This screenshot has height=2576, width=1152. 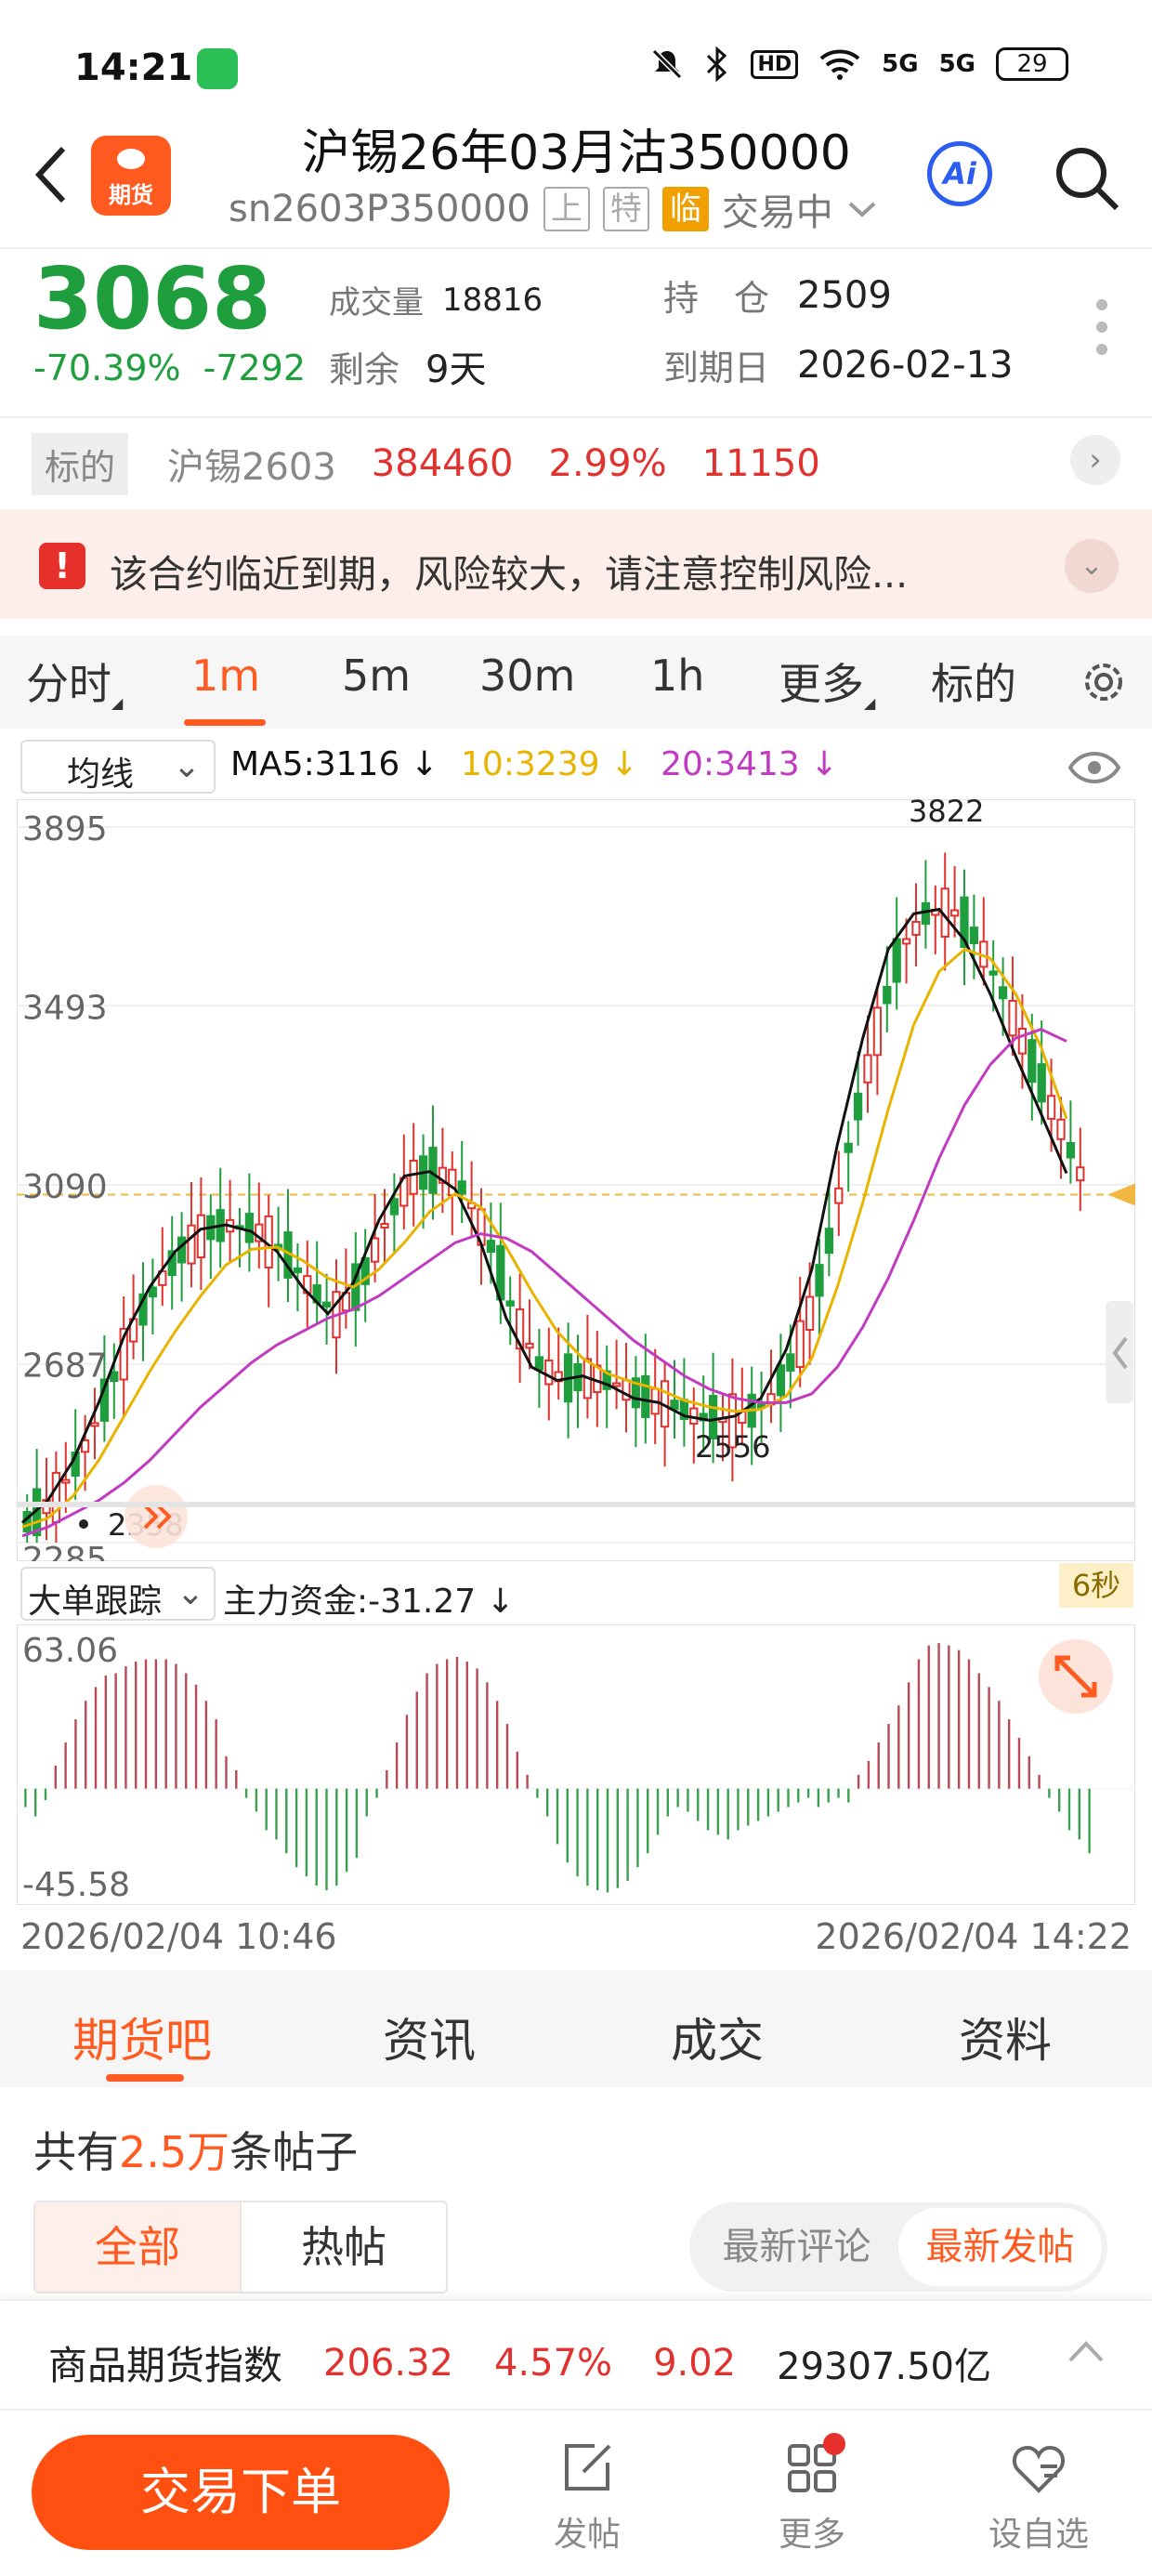 I want to click on sort-latest-comment-button: 最新评论, so click(x=796, y=2247).